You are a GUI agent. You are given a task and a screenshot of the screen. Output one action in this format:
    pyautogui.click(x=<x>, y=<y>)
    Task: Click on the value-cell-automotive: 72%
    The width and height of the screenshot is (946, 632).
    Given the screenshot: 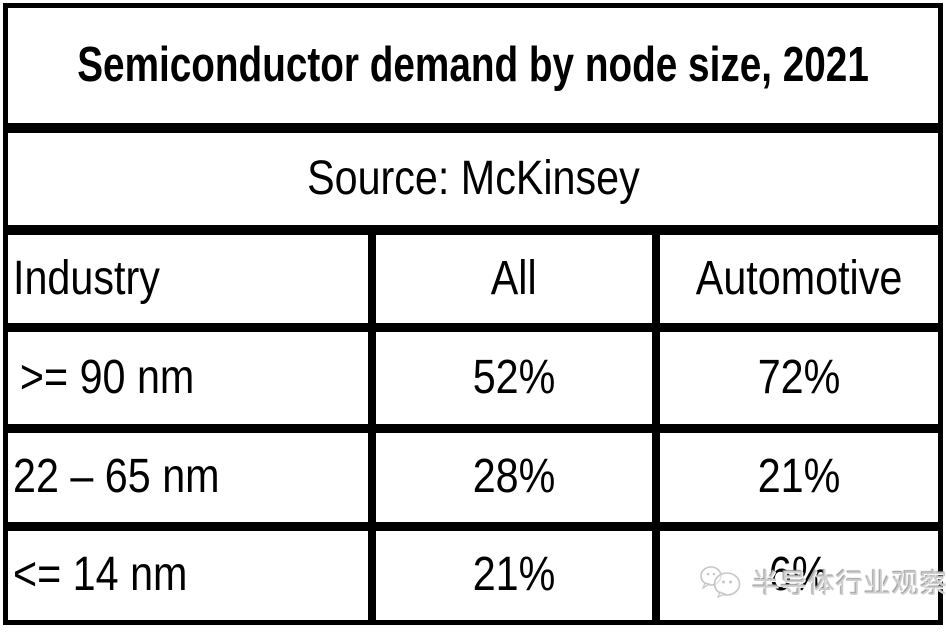 What is the action you would take?
    pyautogui.click(x=799, y=378)
    